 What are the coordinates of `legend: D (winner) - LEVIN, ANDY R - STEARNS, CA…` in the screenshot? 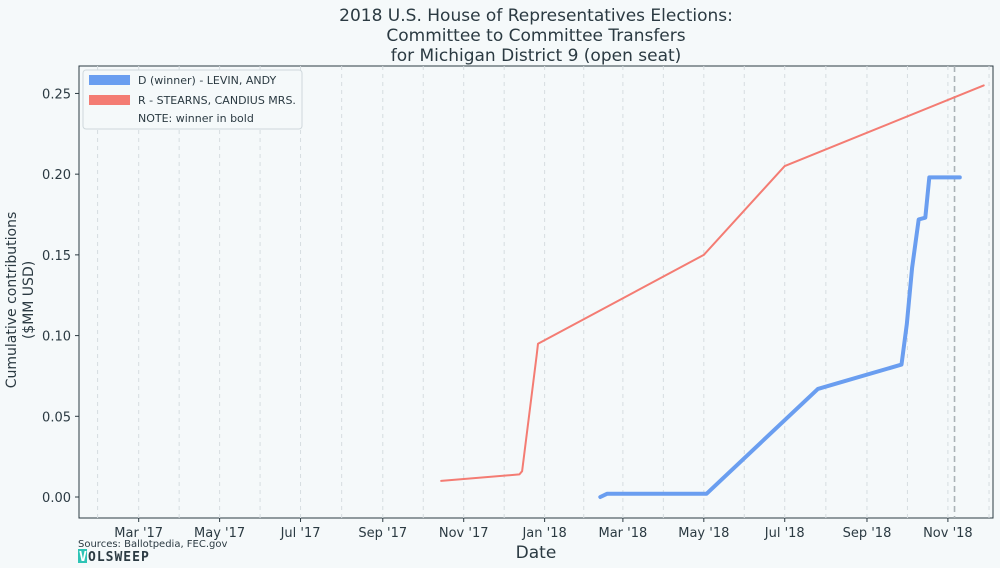 It's located at (192, 99).